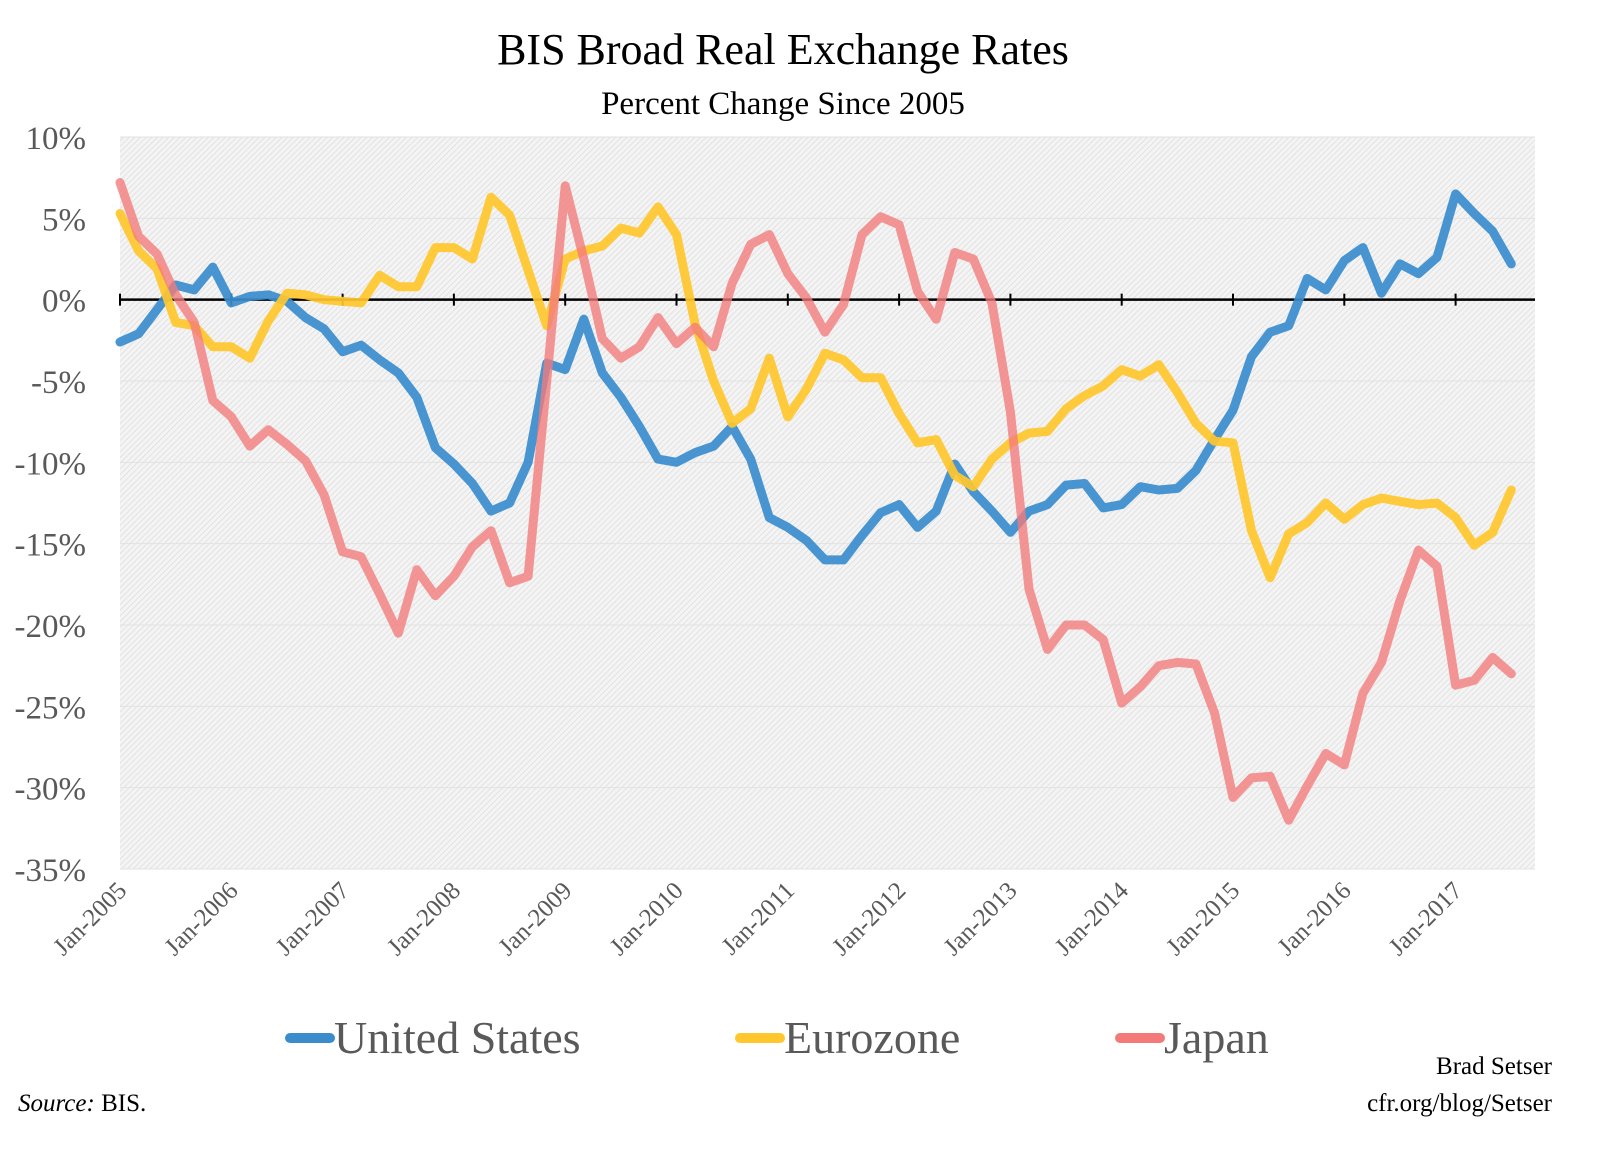 Image resolution: width=1615 pixels, height=1162 pixels. I want to click on source-note: Source: BIS., so click(82, 1103).